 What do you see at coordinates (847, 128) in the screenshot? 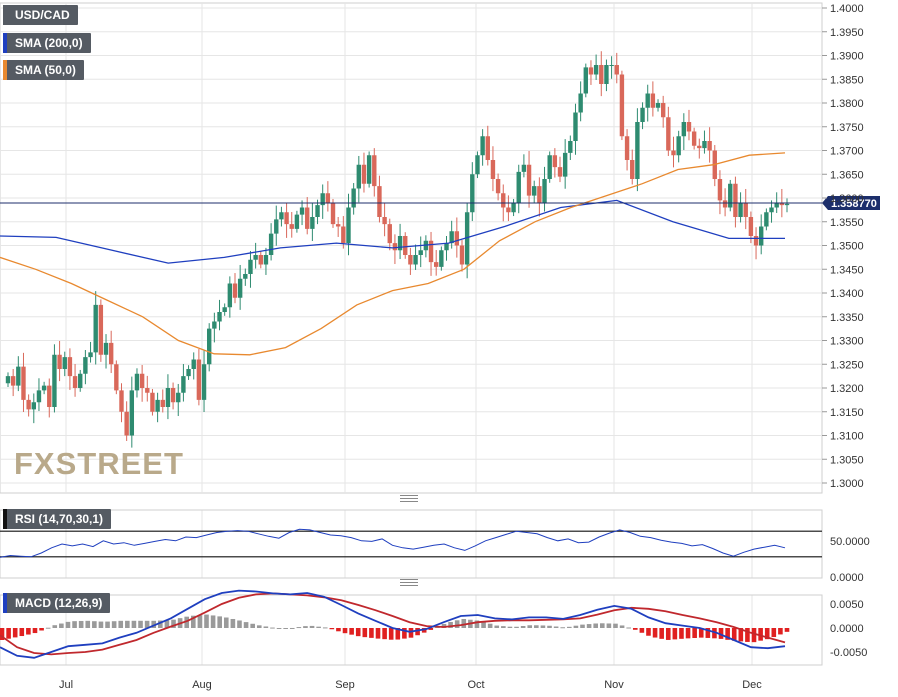
I see `y-tick-label: 1.3750` at bounding box center [847, 128].